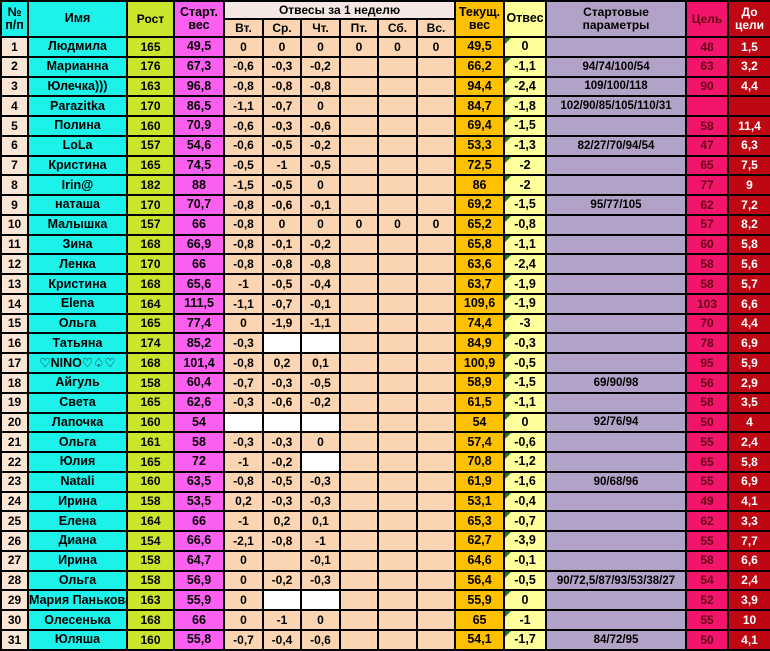 The height and width of the screenshot is (651, 770). Describe the element at coordinates (707, 86) in the screenshot. I see `cell-goal: 90` at that location.